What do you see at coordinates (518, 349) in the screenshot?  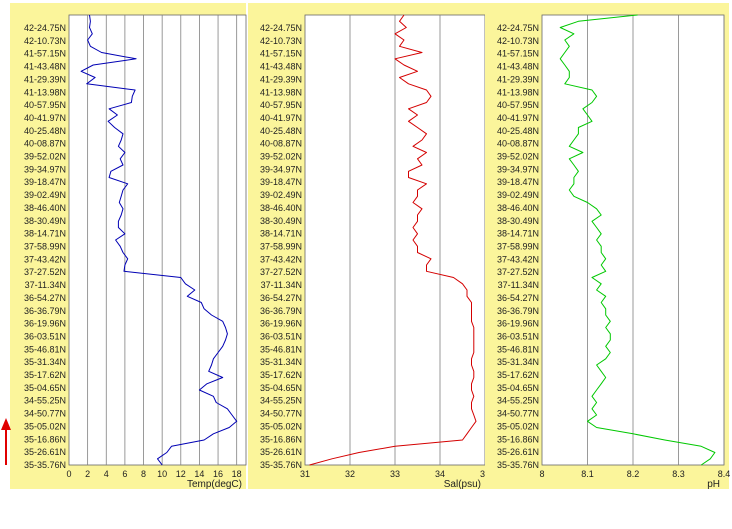 I see `y-tick-label: 35-46.81N` at bounding box center [518, 349].